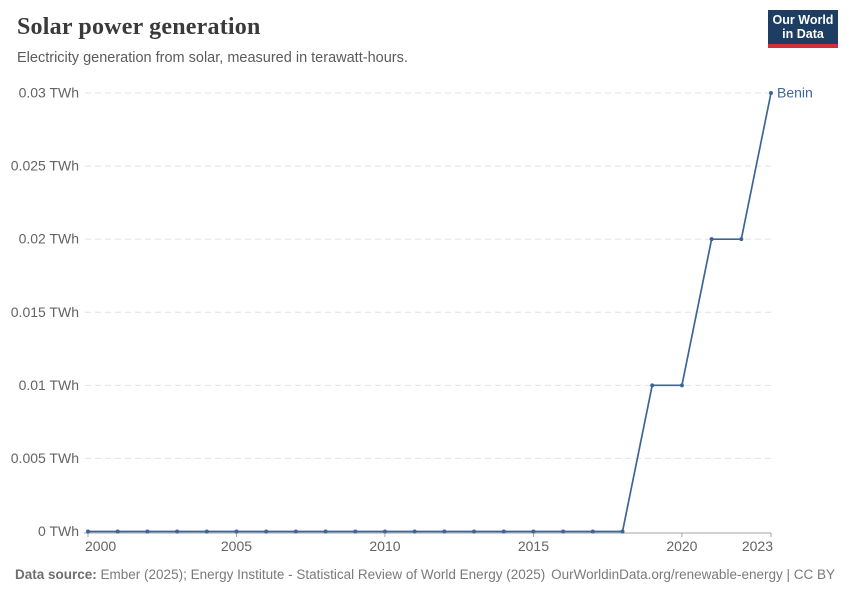 The width and height of the screenshot is (850, 600). What do you see at coordinates (795, 93) in the screenshot?
I see `series-end-label: Benin` at bounding box center [795, 93].